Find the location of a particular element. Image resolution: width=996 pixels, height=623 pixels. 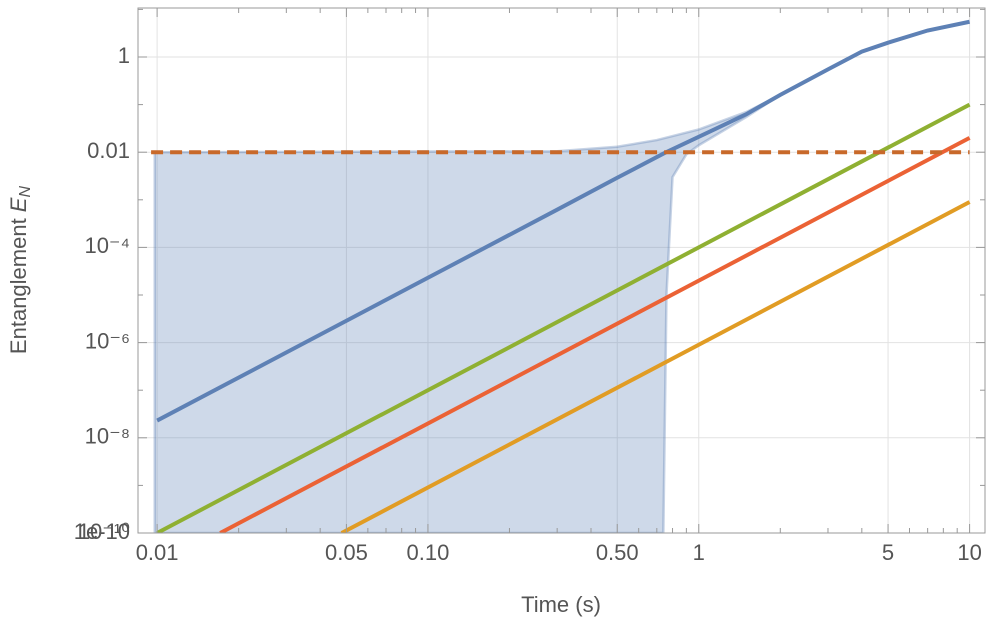

y-label-text: Entanglement is located at coordinates (18, 283).